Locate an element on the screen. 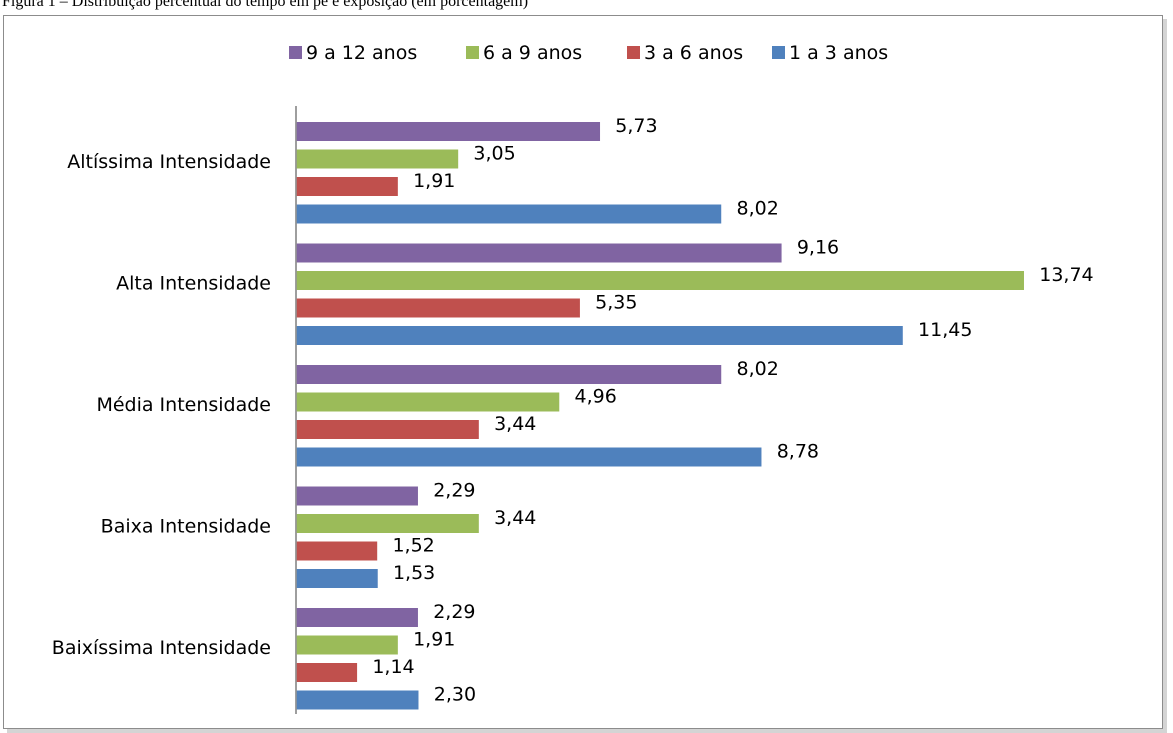 The height and width of the screenshot is (733, 1173). value-label-altissima-intensidade-3-a-6-anos: 1,91 is located at coordinates (434, 181).